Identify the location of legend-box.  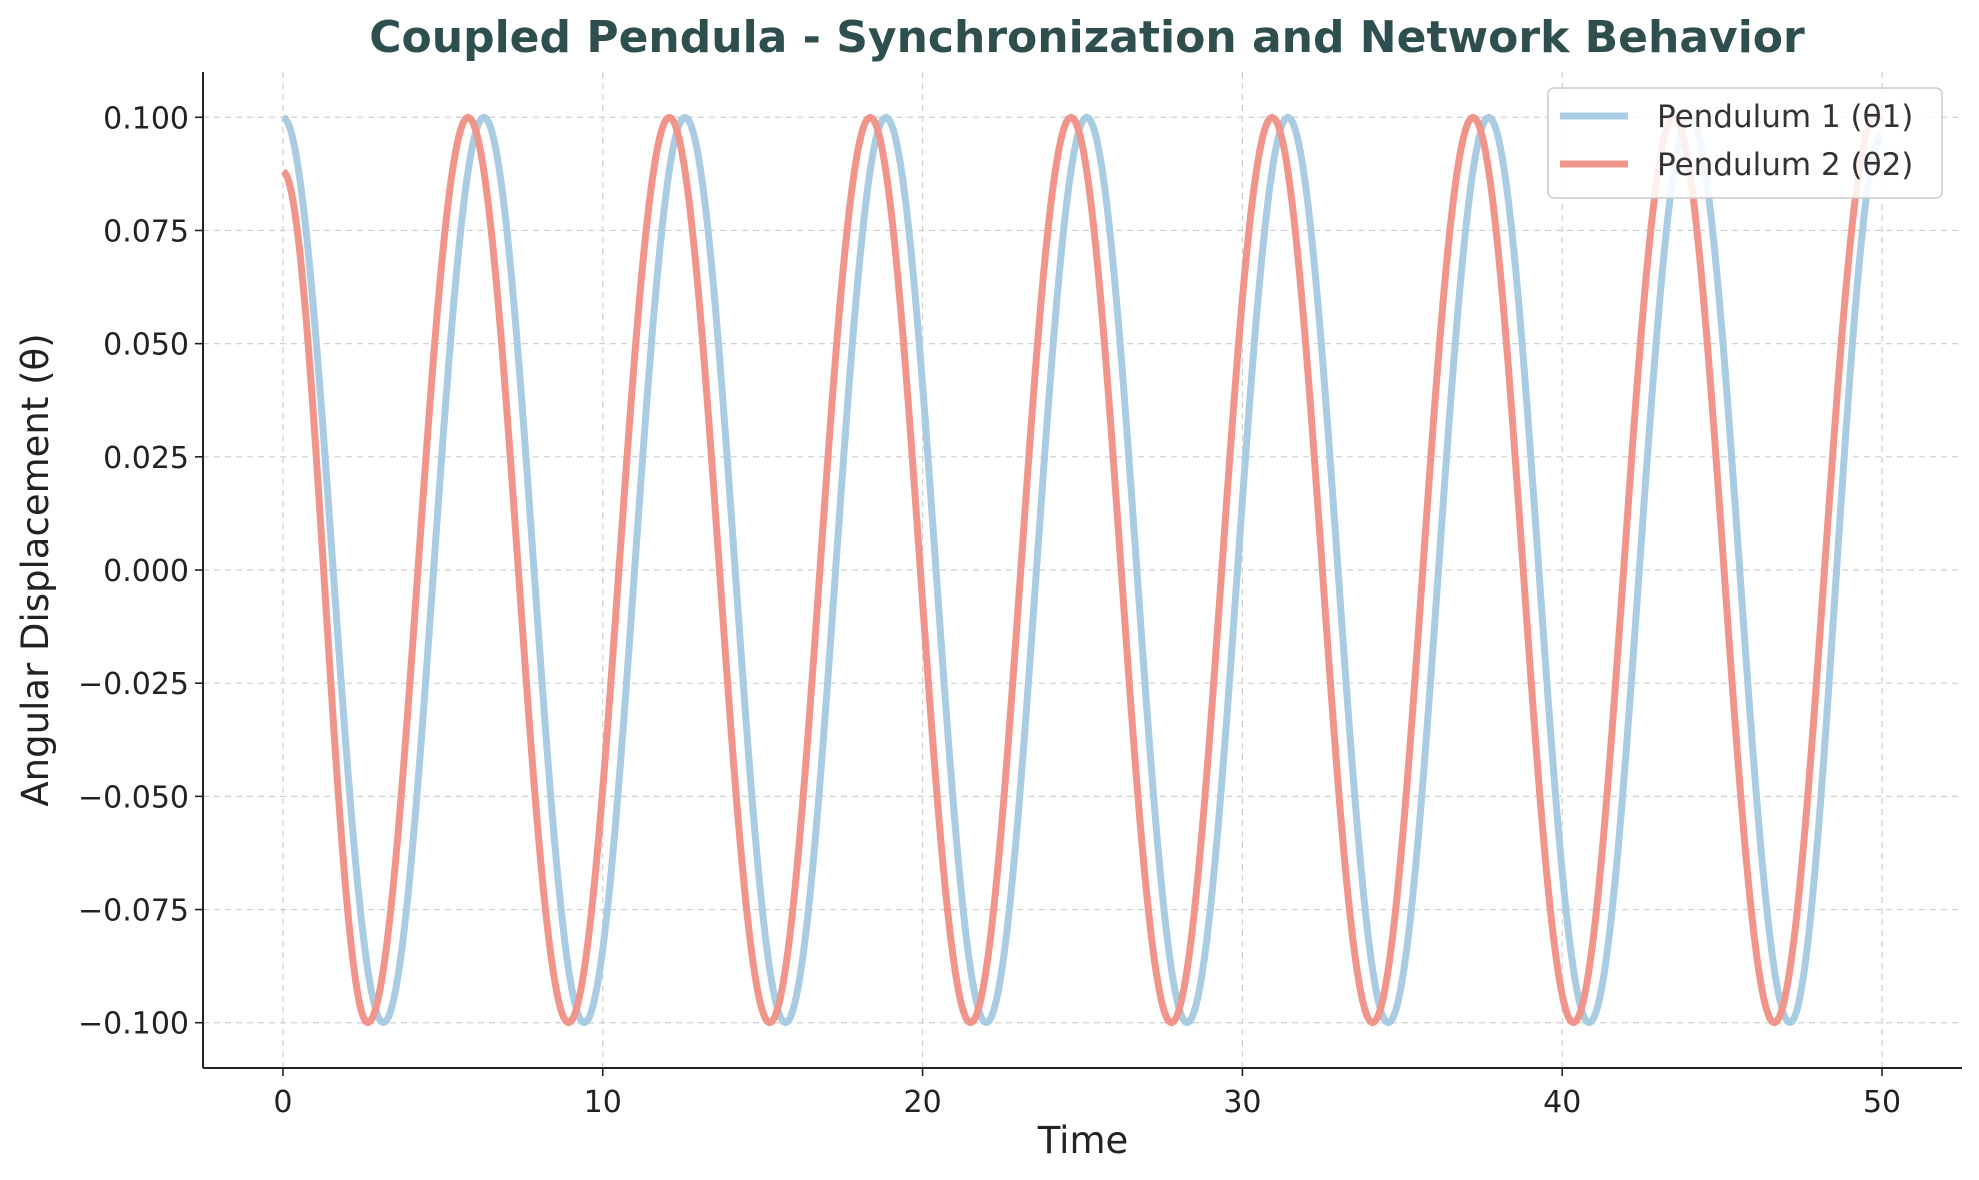
(1745, 143).